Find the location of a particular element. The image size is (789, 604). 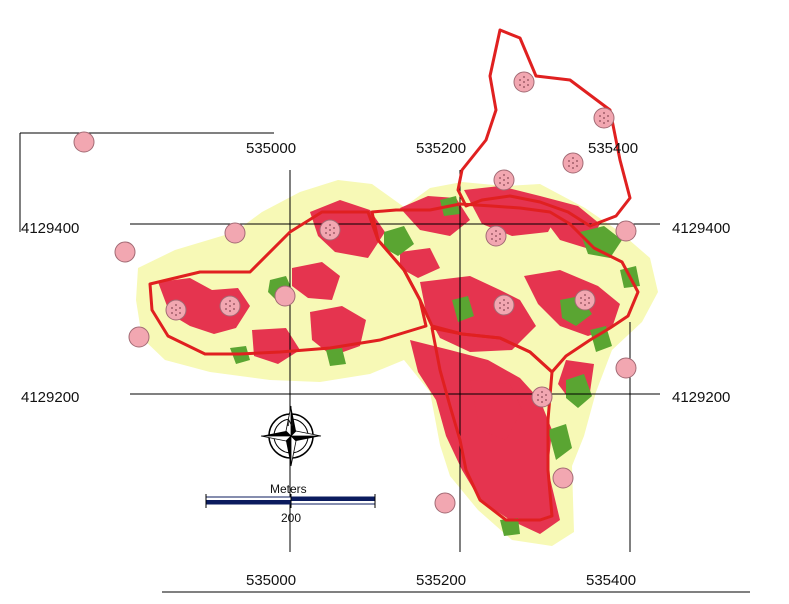

x-label-top-1: 535000 is located at coordinates (271, 148).